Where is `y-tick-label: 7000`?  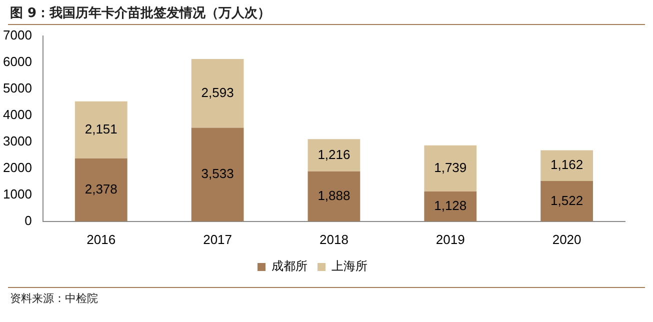
y-tick-label: 7000 is located at coordinates (17, 34).